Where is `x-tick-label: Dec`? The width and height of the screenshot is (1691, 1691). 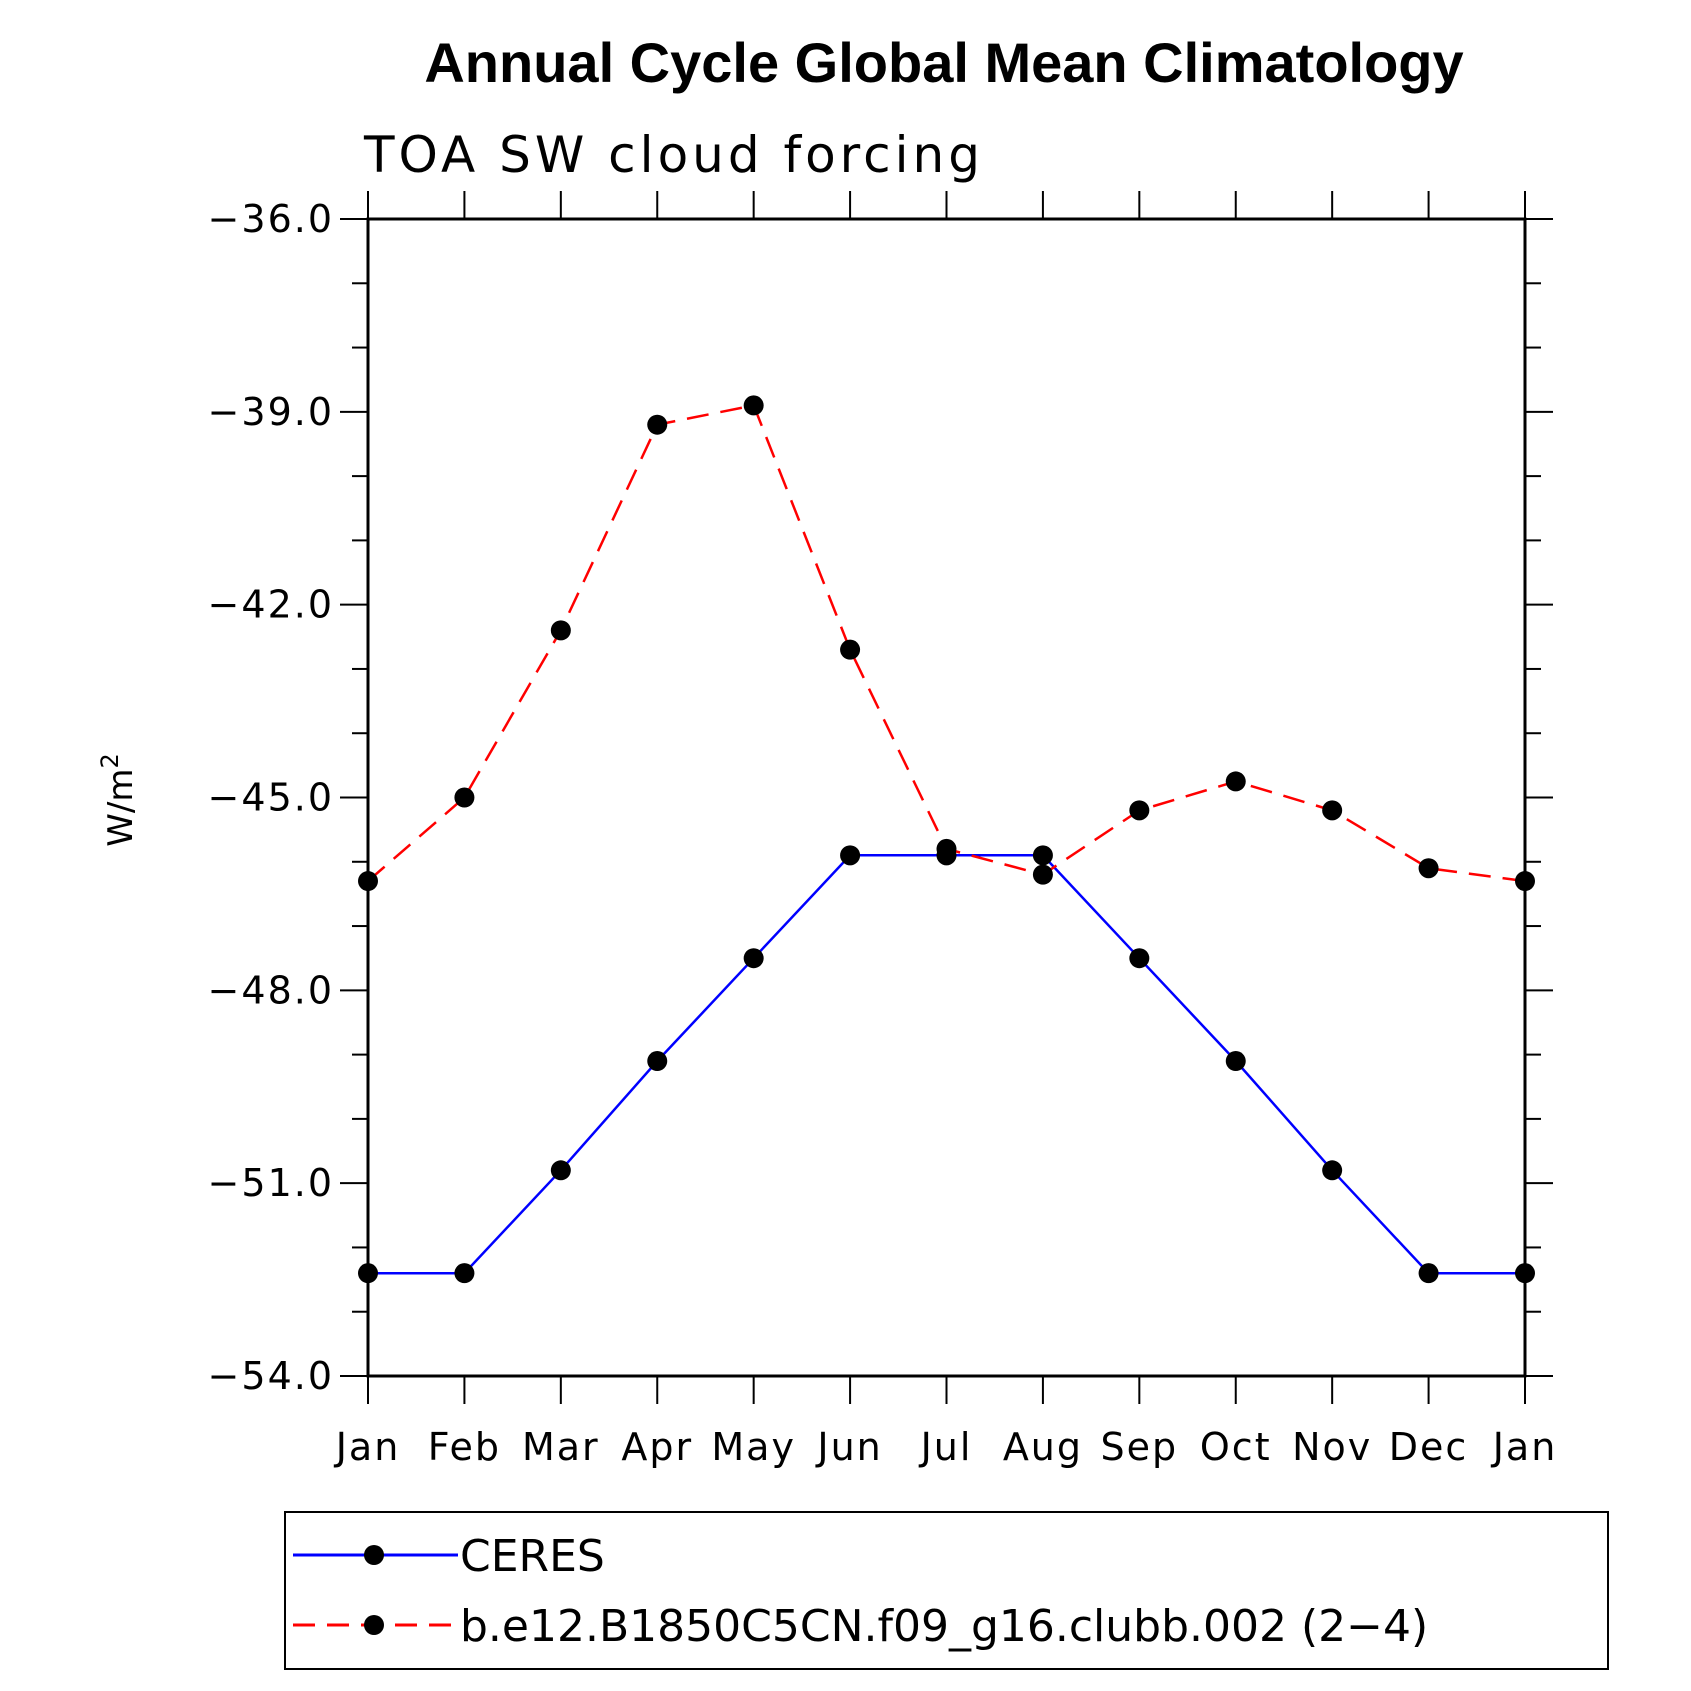
x-tick-label: Dec is located at coordinates (1429, 1447).